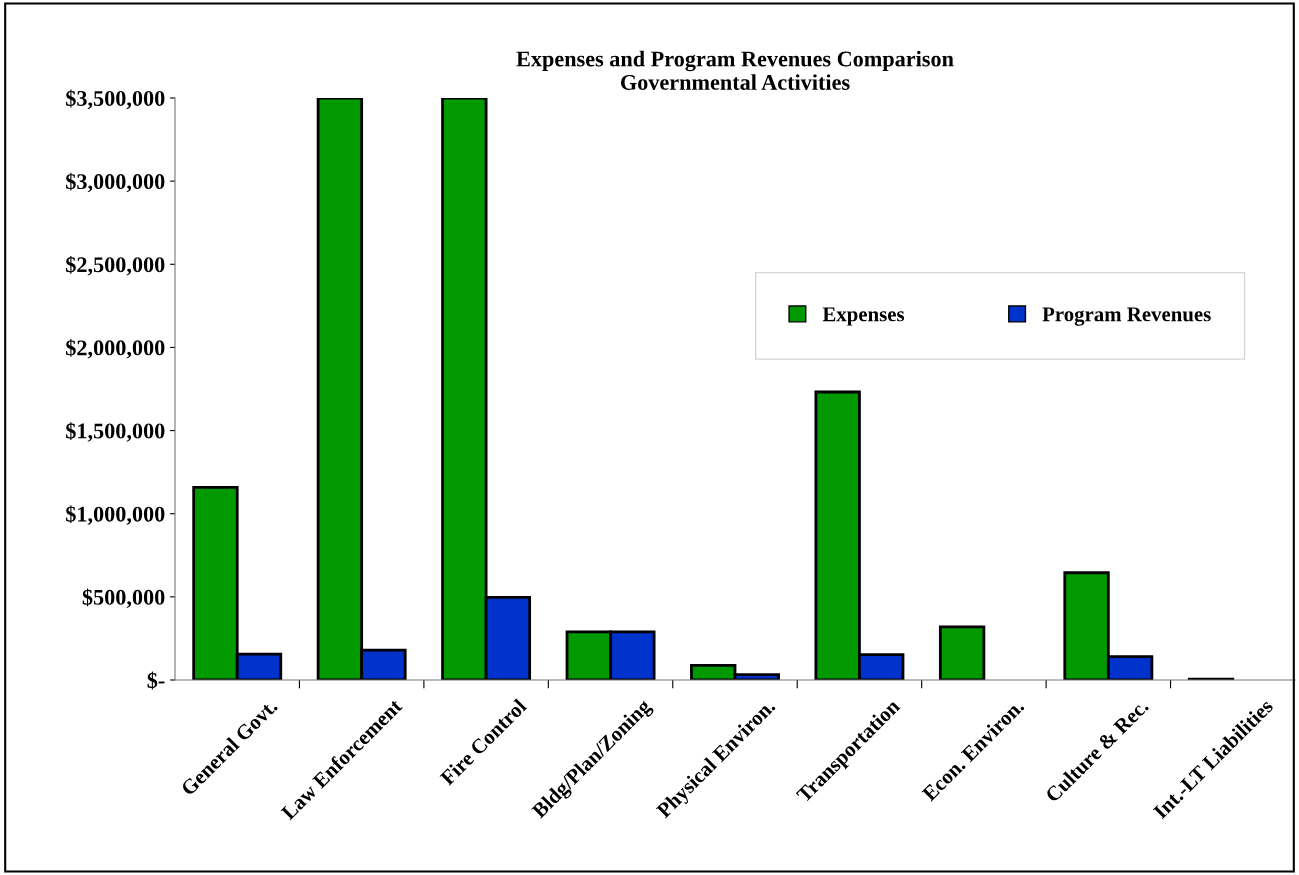 The image size is (1299, 875). What do you see at coordinates (115, 182) in the screenshot?
I see `y-tick-label: $3,000,000` at bounding box center [115, 182].